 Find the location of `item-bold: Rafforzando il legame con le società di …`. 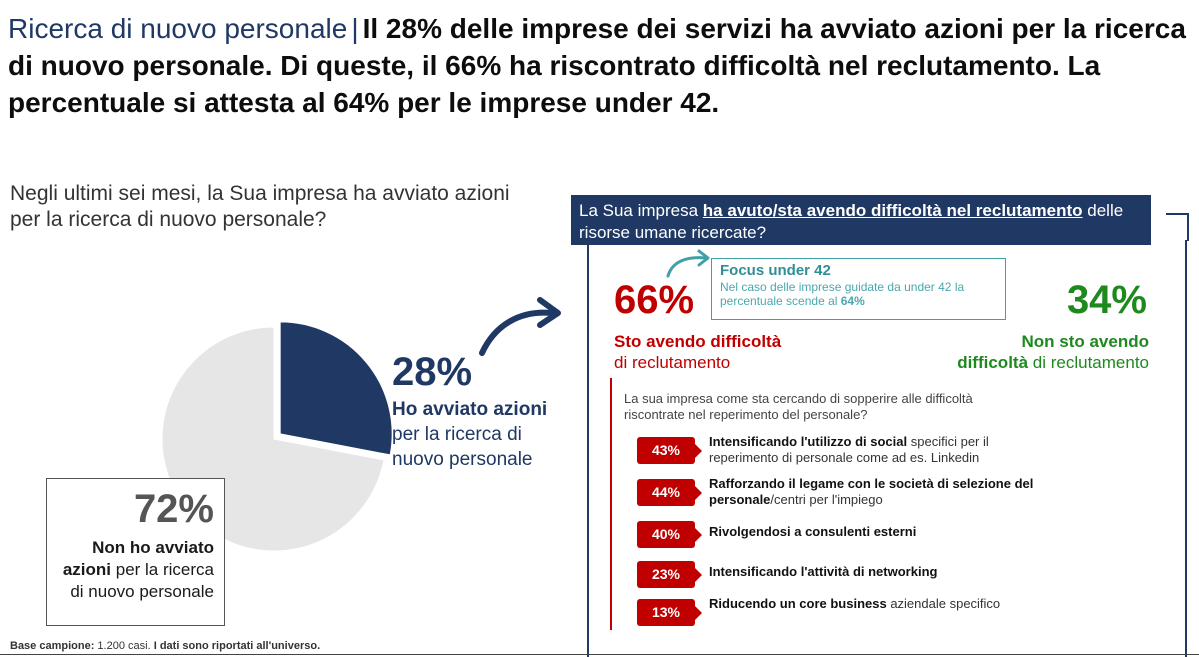

item-bold: Rafforzando il legame con le società di … is located at coordinates (871, 491).